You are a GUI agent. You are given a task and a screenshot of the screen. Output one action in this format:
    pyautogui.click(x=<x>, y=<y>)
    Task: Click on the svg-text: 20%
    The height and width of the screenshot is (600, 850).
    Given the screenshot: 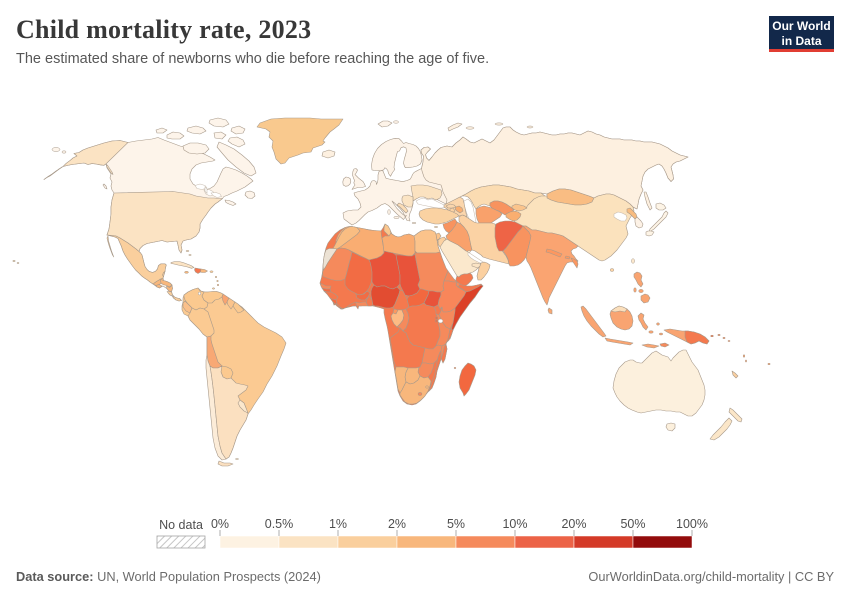 What is the action you would take?
    pyautogui.click(x=573, y=524)
    